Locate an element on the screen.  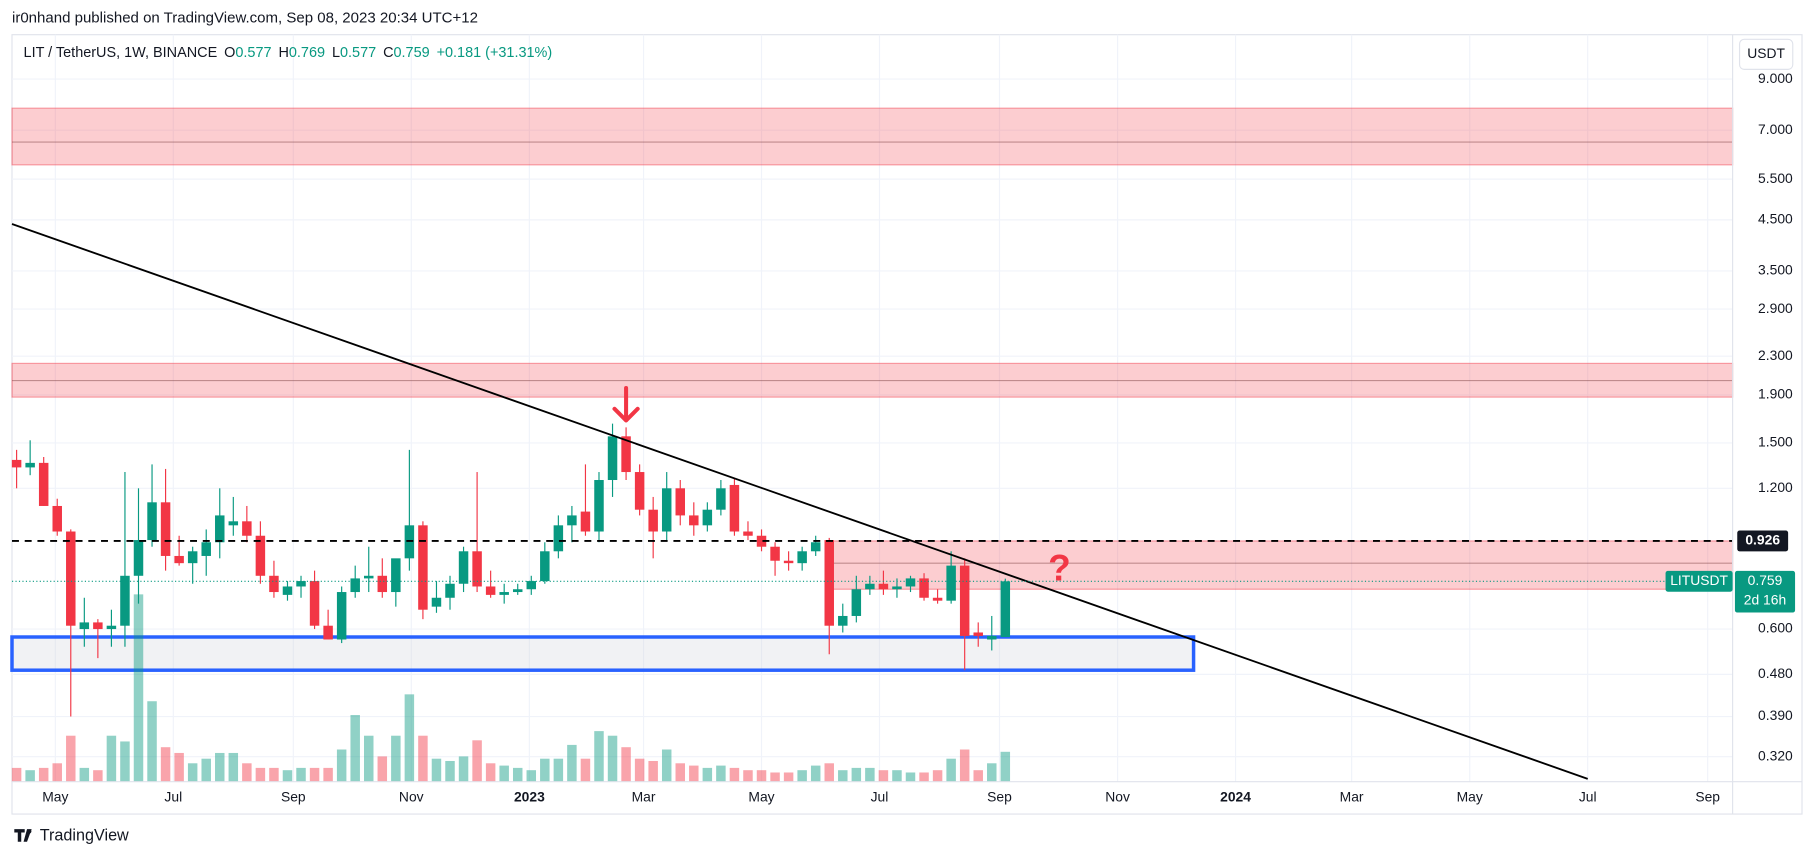
x-tick-label: May is located at coordinates (55, 797).